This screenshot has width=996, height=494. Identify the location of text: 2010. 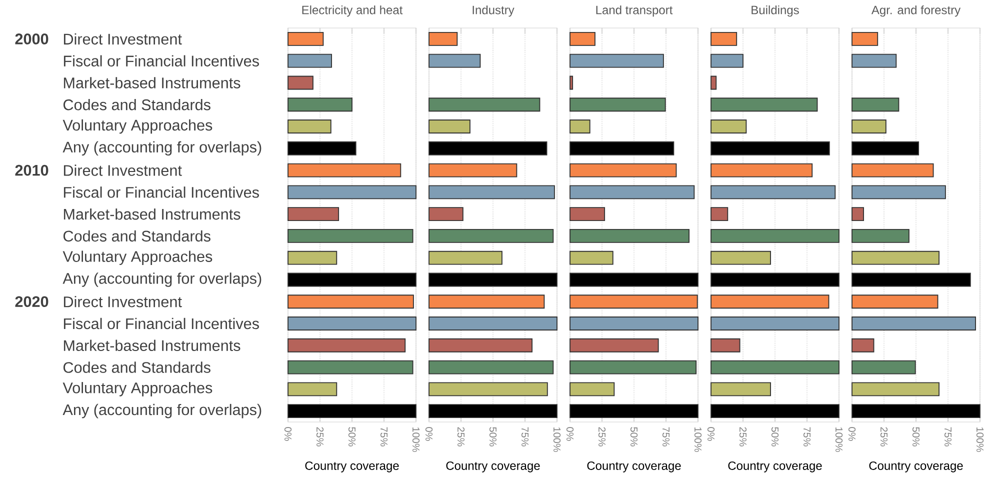
(31, 170).